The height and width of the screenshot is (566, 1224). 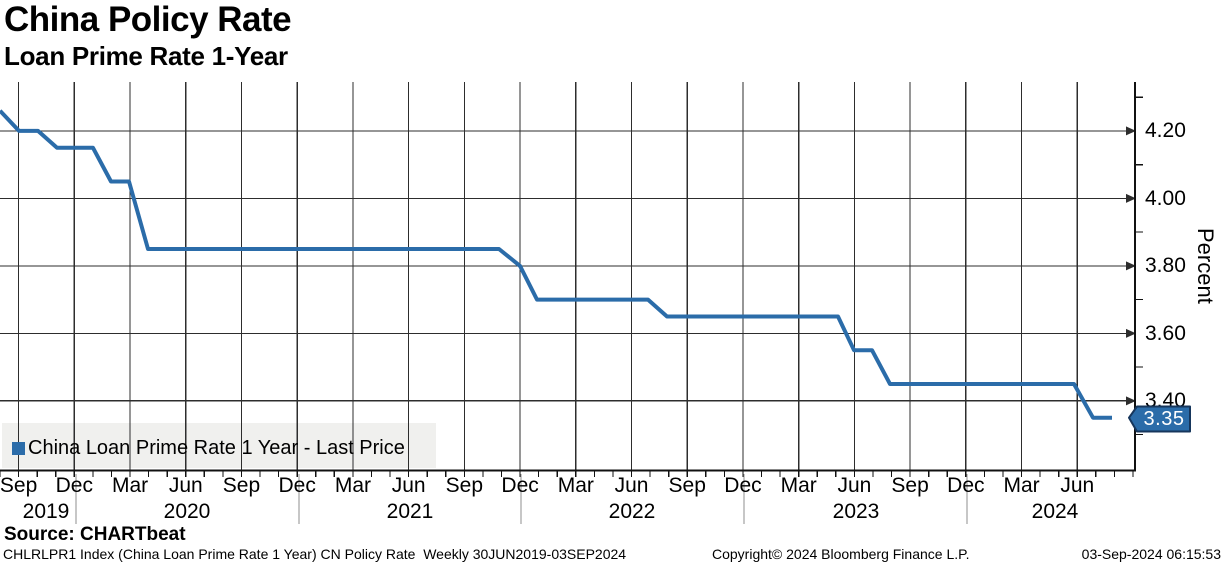 What do you see at coordinates (95, 534) in the screenshot?
I see `source-line: Source: CHARTbeat` at bounding box center [95, 534].